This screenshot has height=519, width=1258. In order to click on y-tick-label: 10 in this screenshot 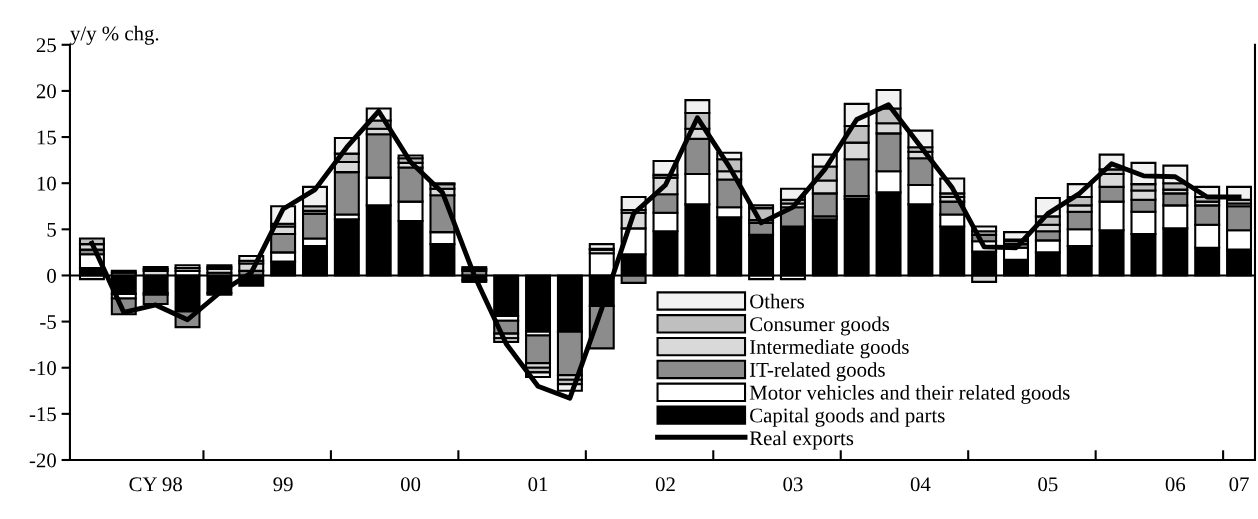, I will do `click(46, 183)`.